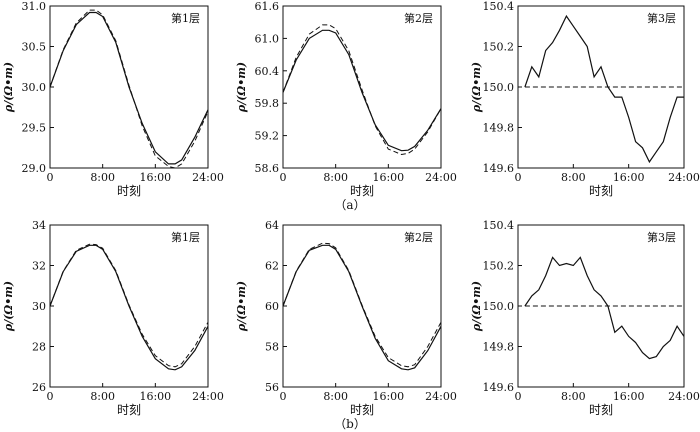 The width and height of the screenshot is (700, 432). I want to click on y-tick-label: 61.6, so click(267, 6).